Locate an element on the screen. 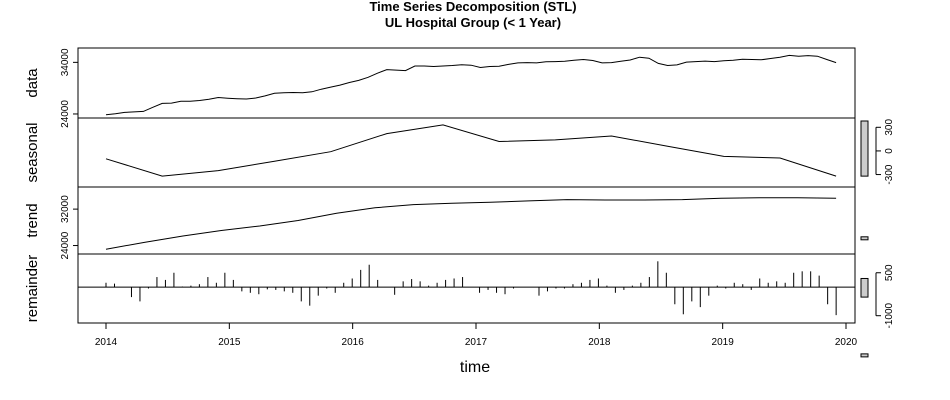 This screenshot has height=400, width=950. x-tick-label: 2018 is located at coordinates (599, 342).